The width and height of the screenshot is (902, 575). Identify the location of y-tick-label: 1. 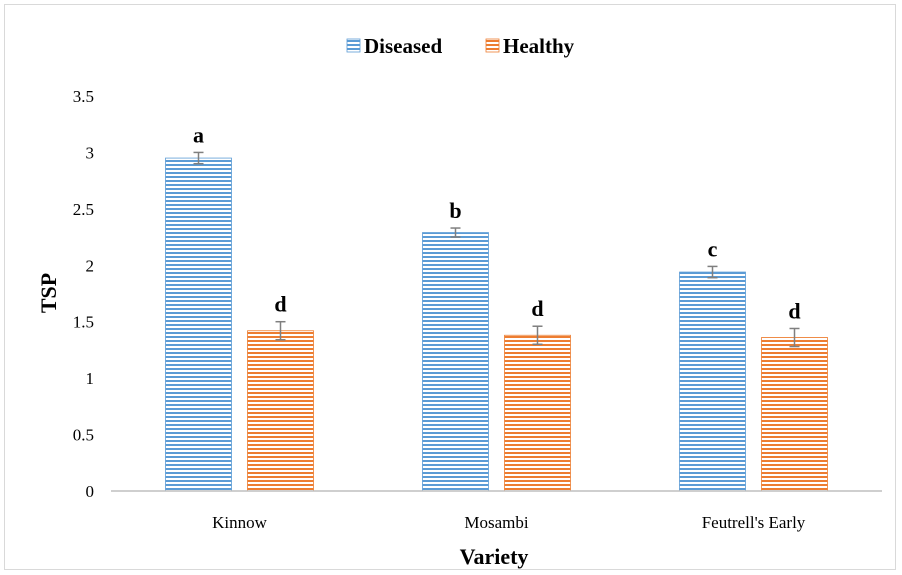
(90, 378).